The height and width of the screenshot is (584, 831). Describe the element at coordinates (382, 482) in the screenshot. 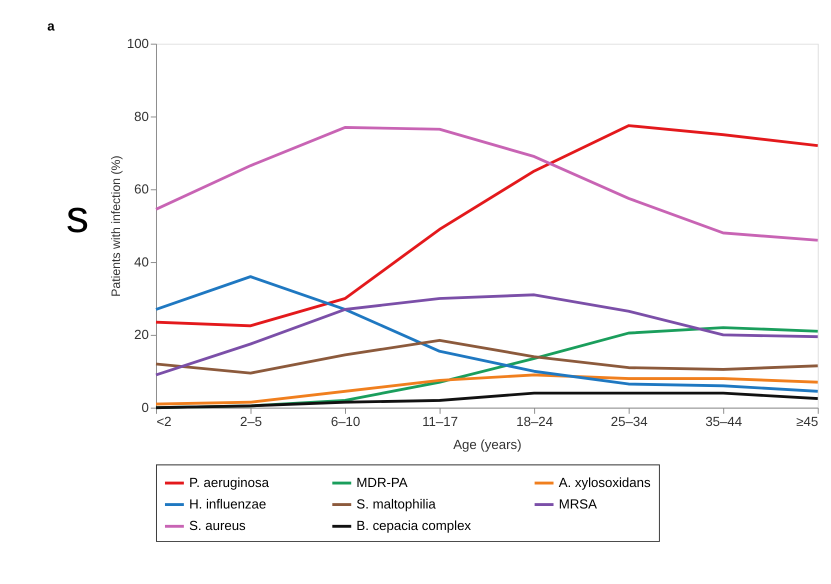

I see `legend-label: MDR-PA` at that location.